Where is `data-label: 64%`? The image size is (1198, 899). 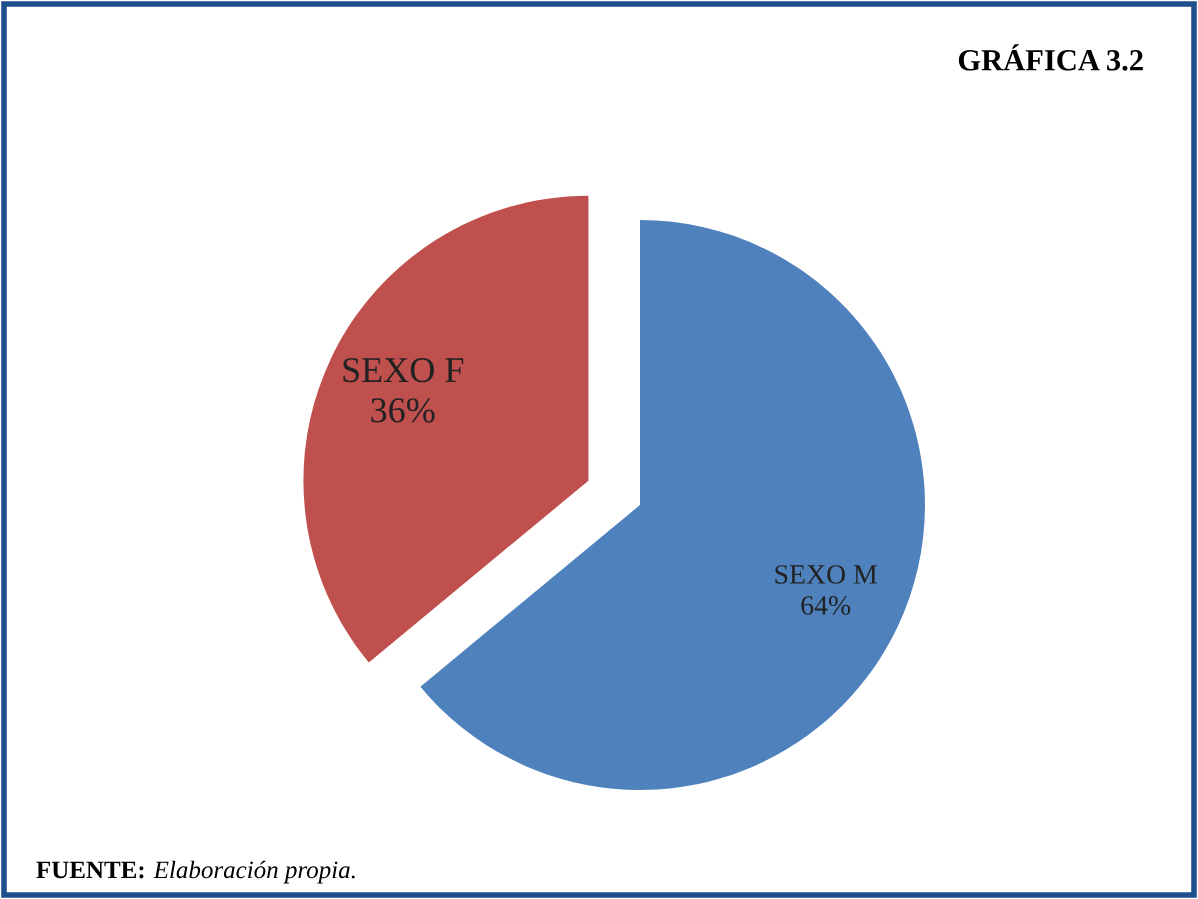
data-label: 64% is located at coordinates (826, 605).